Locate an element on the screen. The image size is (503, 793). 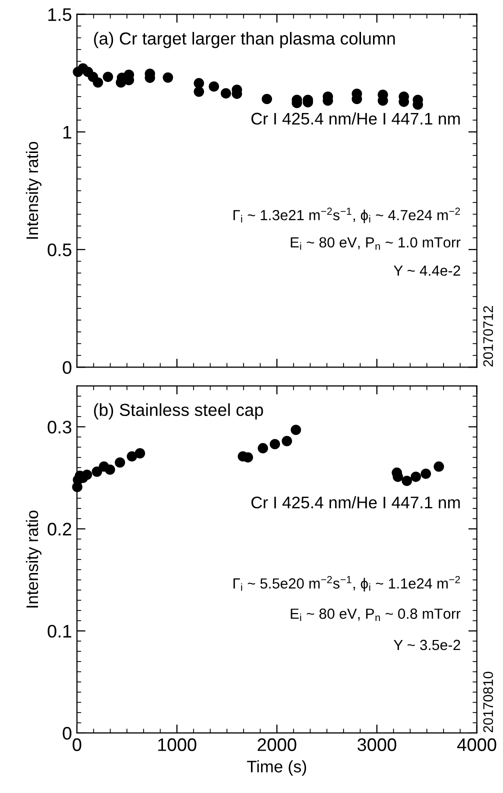
y-tick-label: 0.3 is located at coordinates (60, 427).